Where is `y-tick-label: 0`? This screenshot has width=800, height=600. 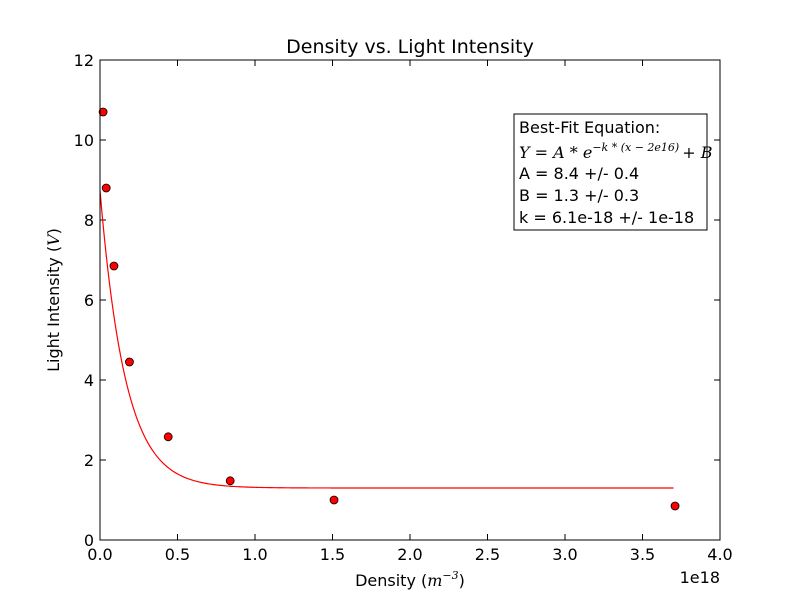 y-tick-label: 0 is located at coordinates (89, 540).